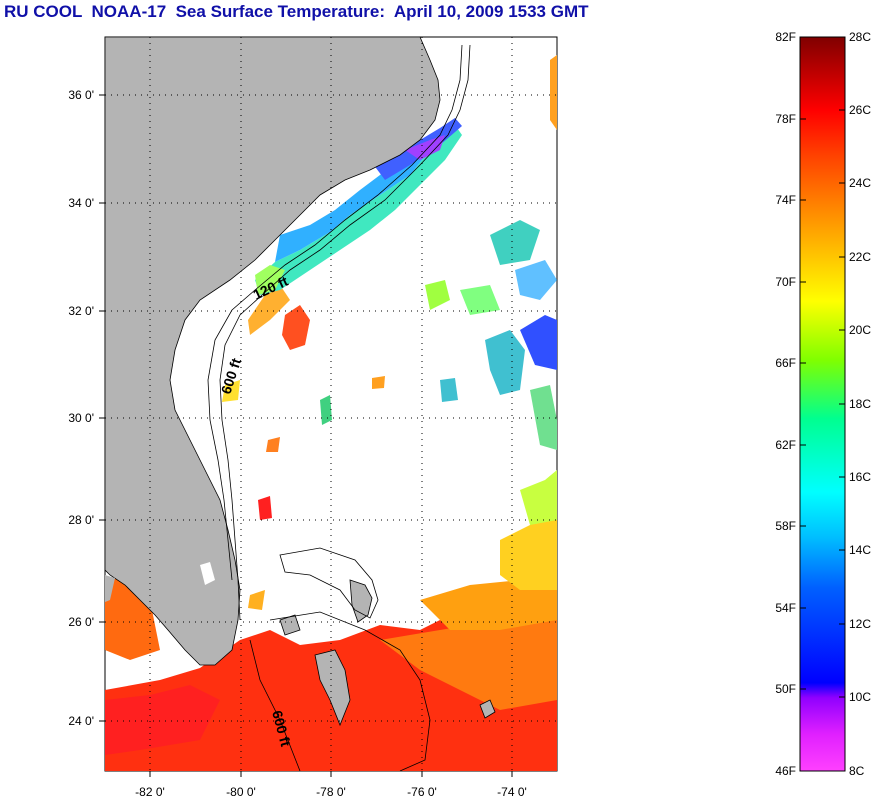 This screenshot has height=801, width=873. I want to click on colorbar-label-c: 14C, so click(860, 550).